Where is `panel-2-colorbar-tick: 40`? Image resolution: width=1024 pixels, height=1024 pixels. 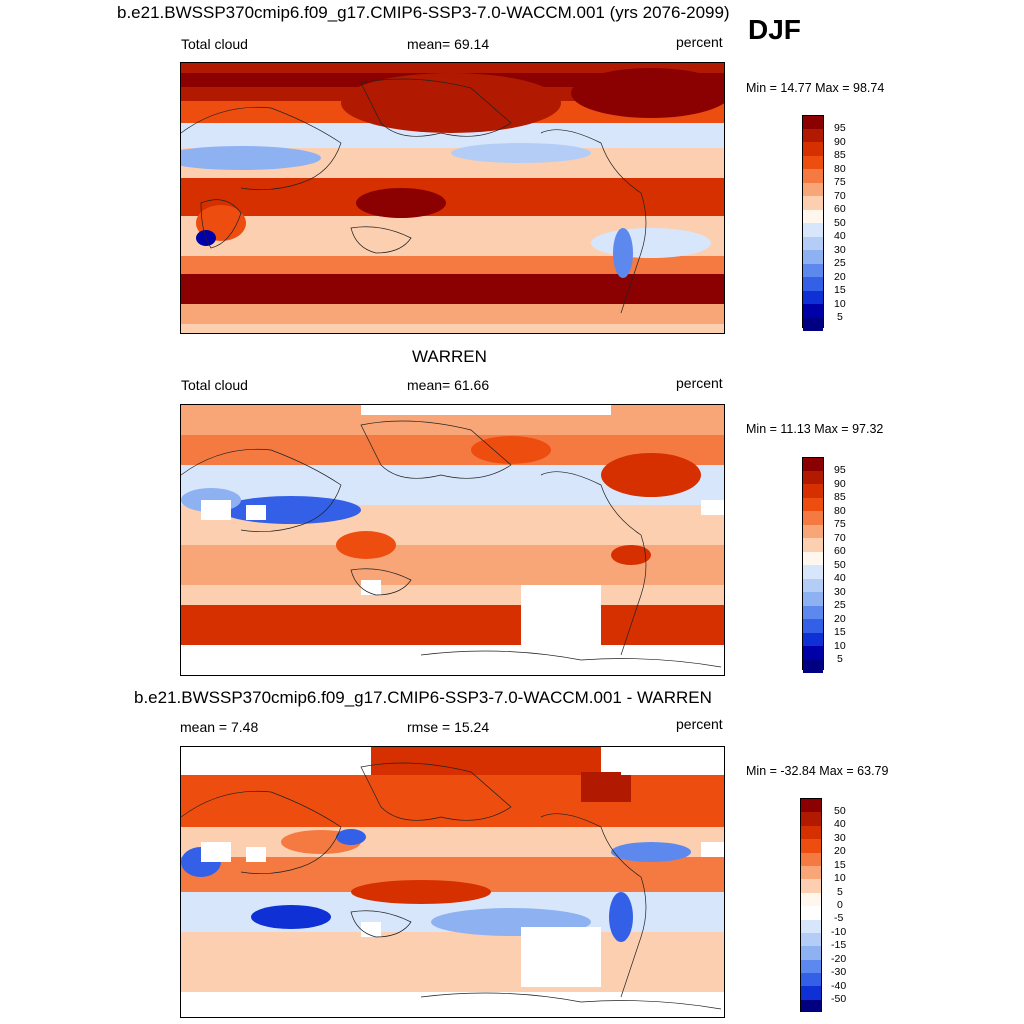 panel-2-colorbar-tick: 40 is located at coordinates (840, 578).